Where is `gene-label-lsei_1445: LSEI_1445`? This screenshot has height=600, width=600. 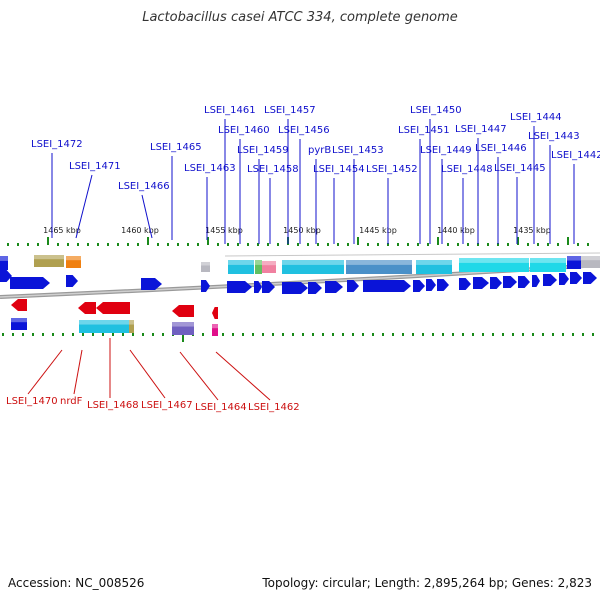 gene-label-lsei_1445: LSEI_1445 is located at coordinates (520, 168).